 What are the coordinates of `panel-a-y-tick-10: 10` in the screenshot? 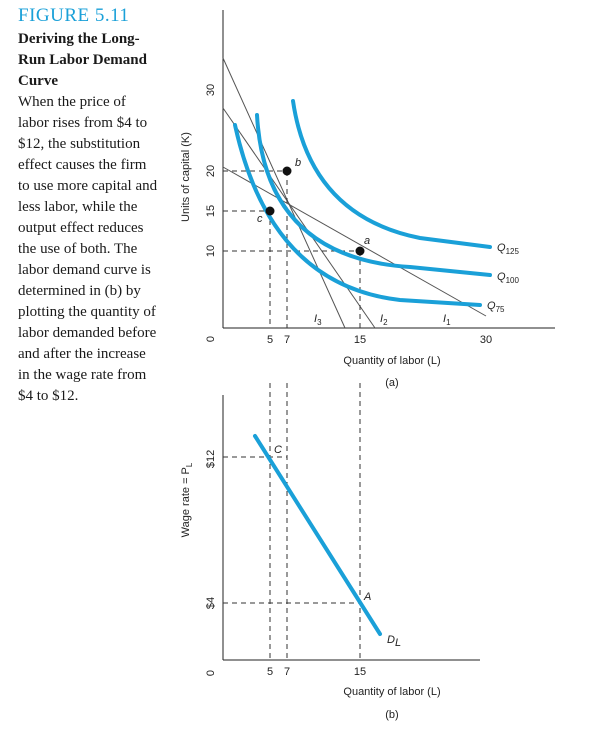 It's located at (211, 251).